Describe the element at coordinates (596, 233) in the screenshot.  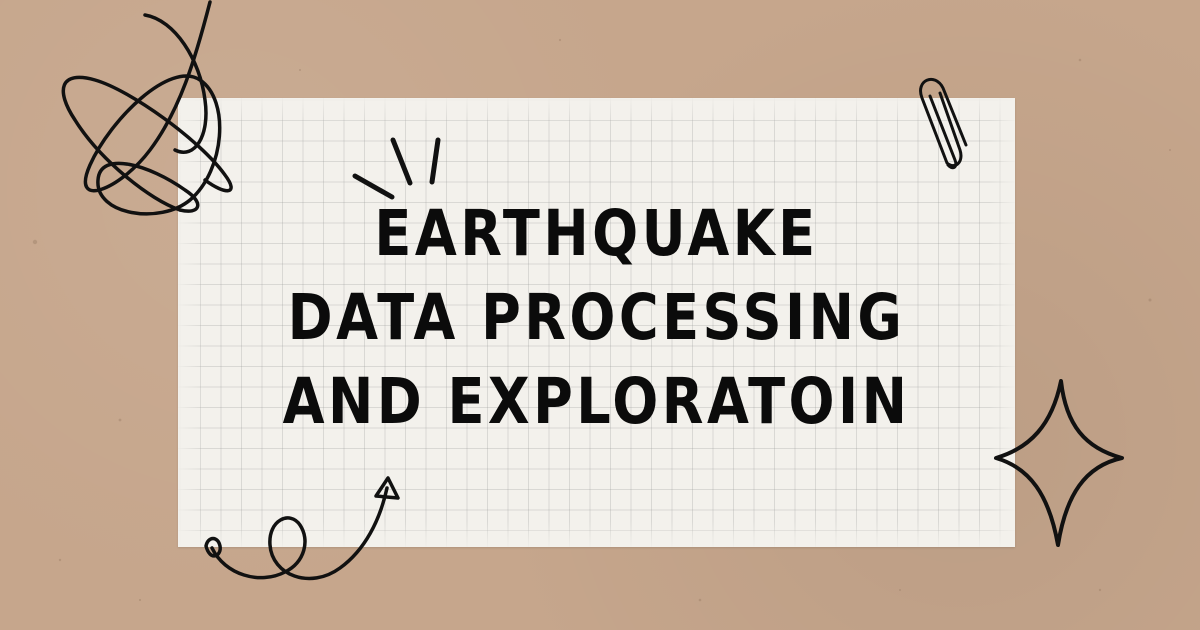
I see `title-line-1: EARTHQUAKE` at that location.